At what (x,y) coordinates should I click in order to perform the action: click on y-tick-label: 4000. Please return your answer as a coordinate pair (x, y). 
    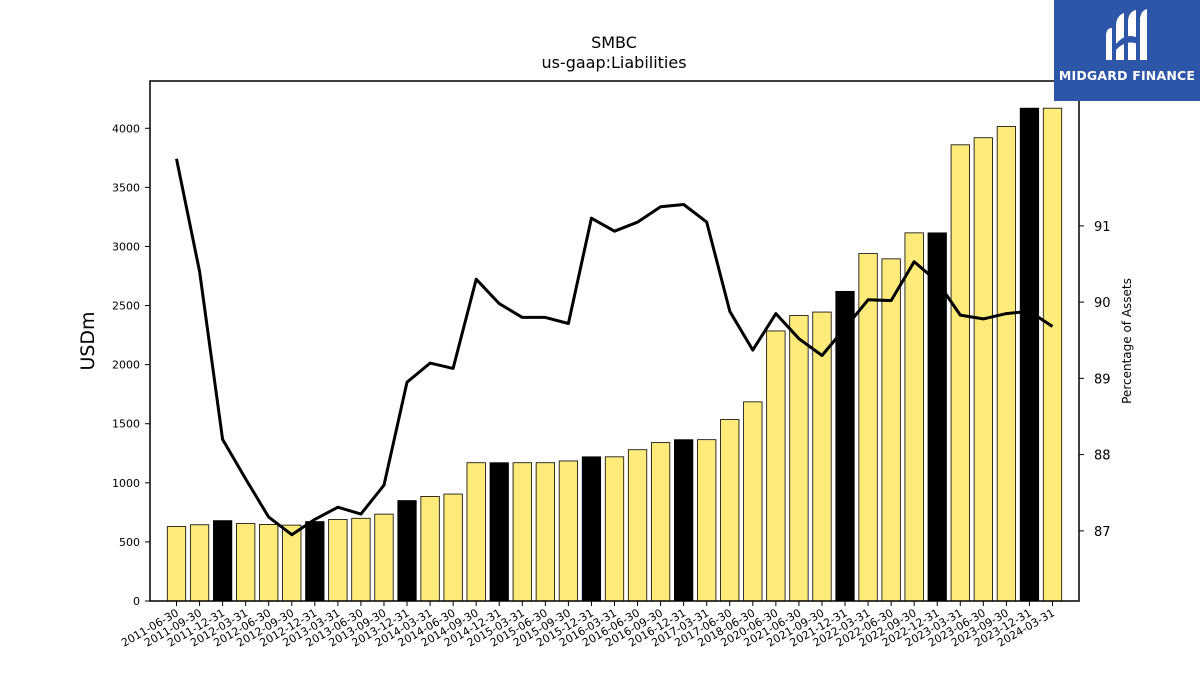
    Looking at the image, I should click on (126, 128).